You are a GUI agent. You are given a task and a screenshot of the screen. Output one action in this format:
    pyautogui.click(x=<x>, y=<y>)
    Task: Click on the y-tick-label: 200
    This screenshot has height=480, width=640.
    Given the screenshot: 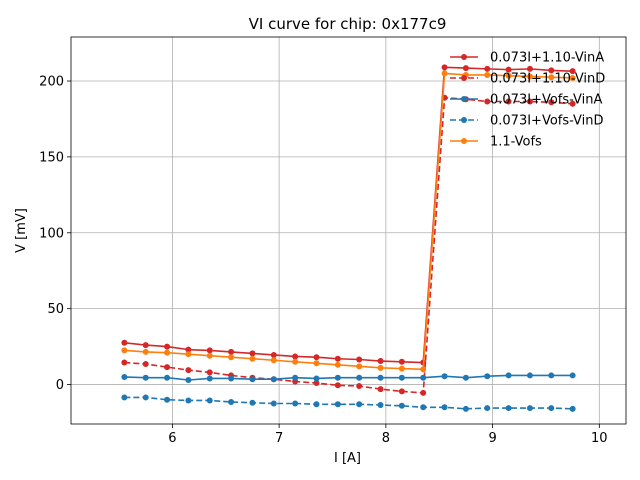 What is the action you would take?
    pyautogui.click(x=51, y=82)
    